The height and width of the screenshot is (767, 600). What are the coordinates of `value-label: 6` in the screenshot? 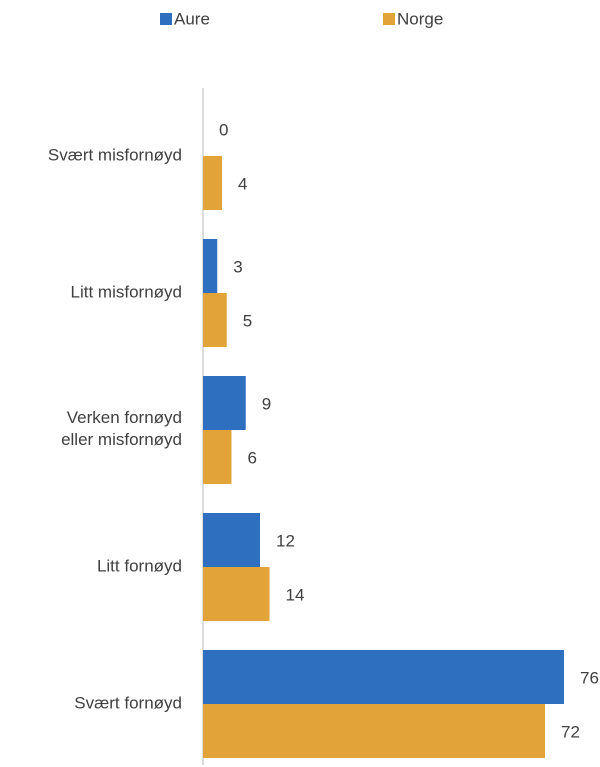 It's located at (252, 457).